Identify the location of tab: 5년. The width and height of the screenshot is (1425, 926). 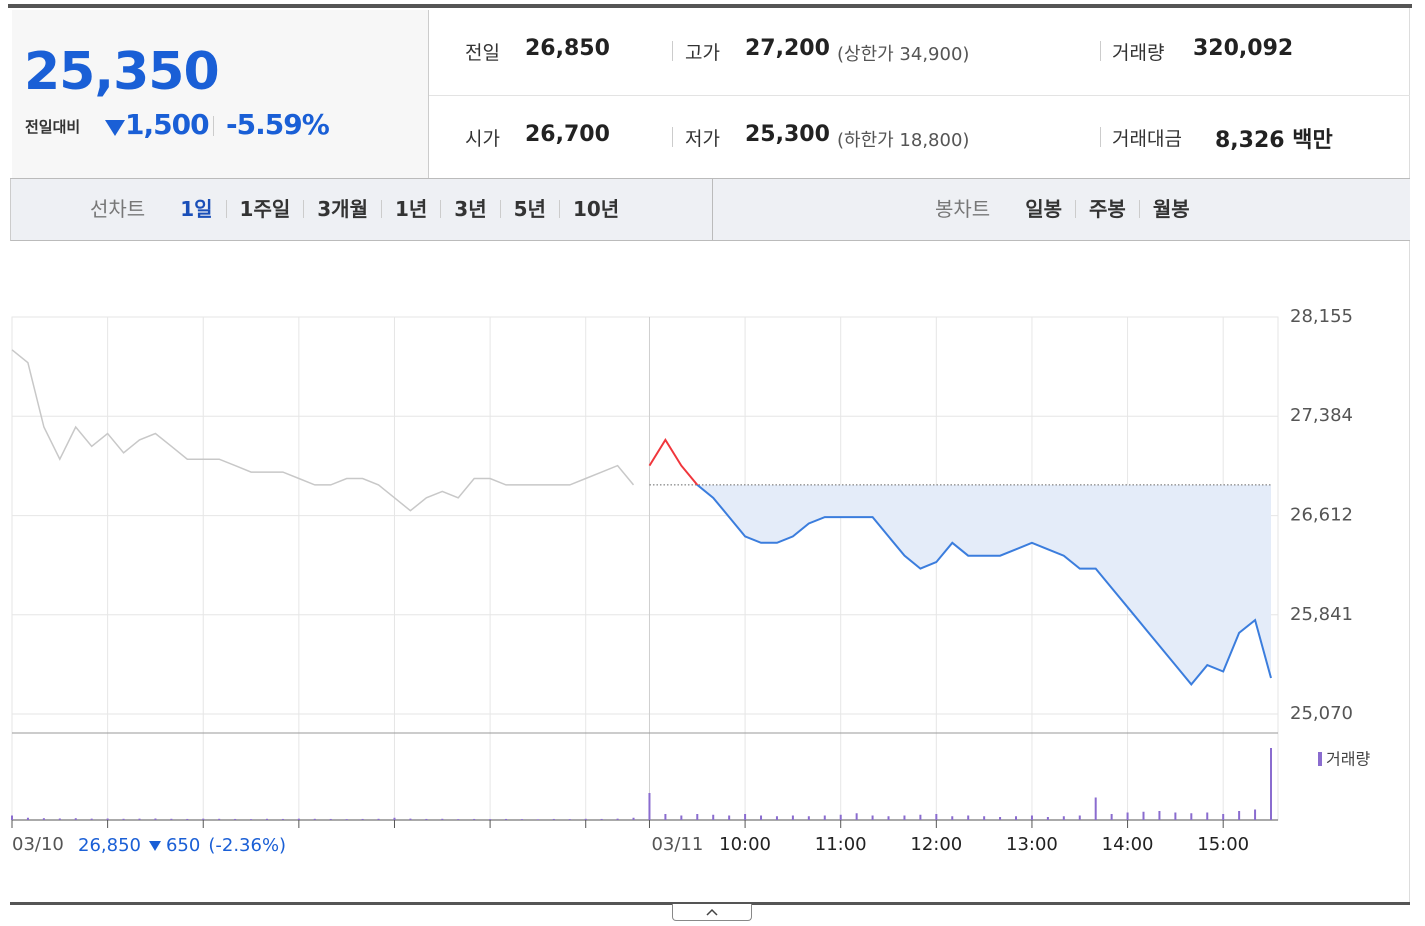
(529, 209).